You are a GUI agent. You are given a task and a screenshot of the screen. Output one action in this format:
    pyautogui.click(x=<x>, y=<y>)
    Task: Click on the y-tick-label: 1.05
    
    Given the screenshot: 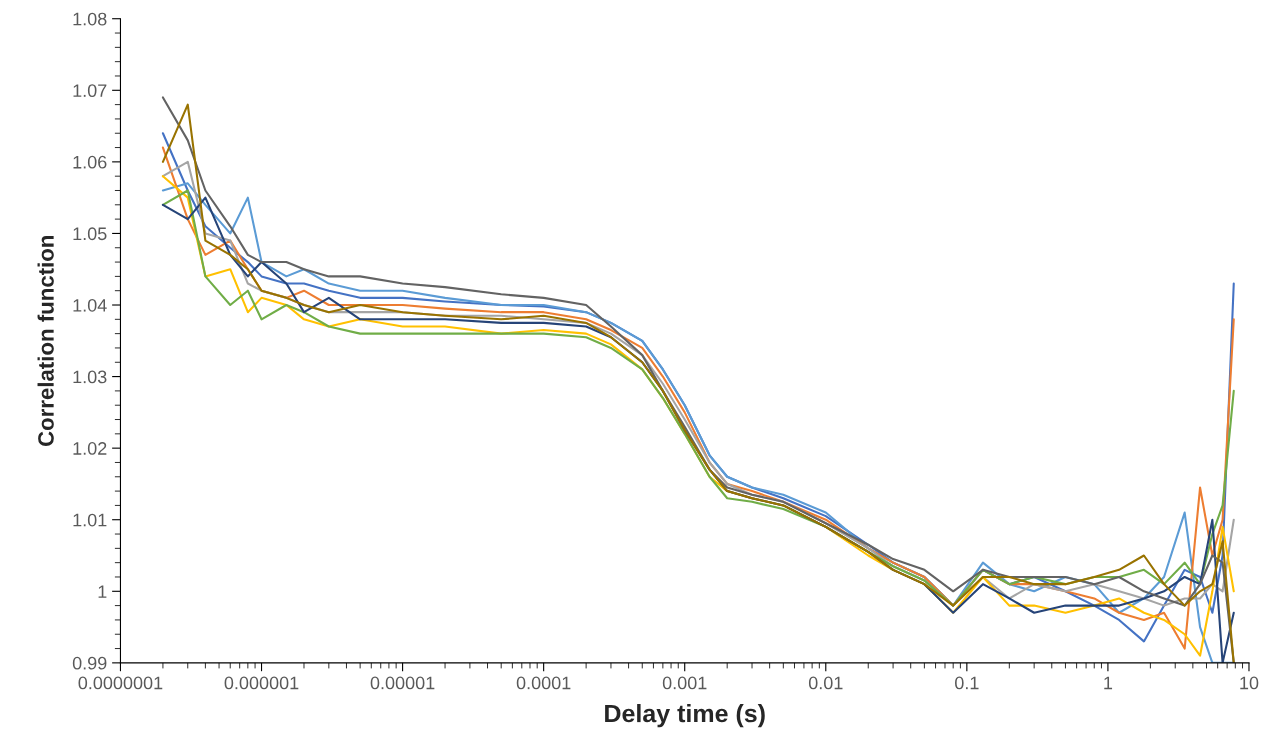 What is the action you would take?
    pyautogui.click(x=90, y=234)
    